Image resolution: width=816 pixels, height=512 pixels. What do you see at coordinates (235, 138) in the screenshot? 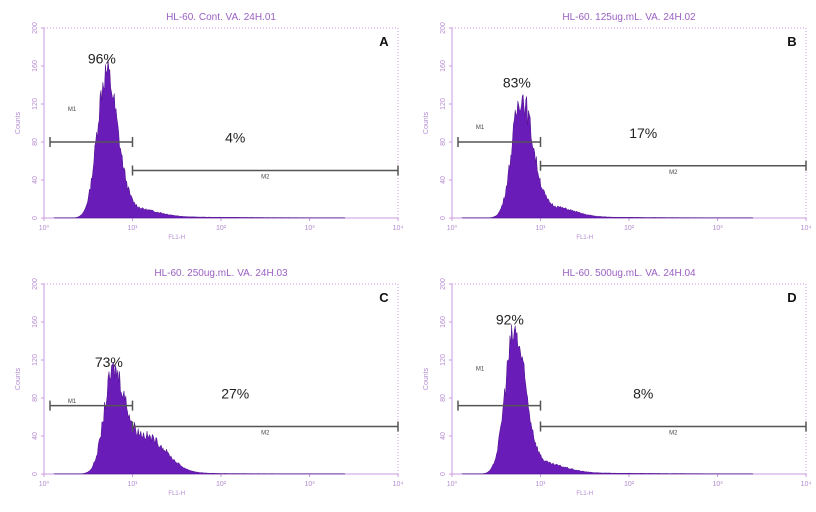
I see `gate-percent: 4%` at bounding box center [235, 138].